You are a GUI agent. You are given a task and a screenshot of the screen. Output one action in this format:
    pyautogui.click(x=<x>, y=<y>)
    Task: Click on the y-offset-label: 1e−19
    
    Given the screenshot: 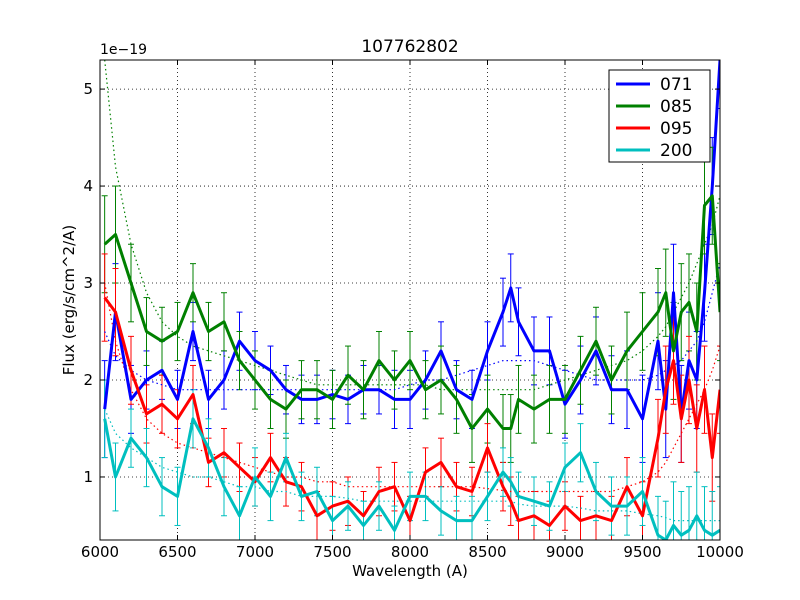 What is the action you would take?
    pyautogui.click(x=123, y=50)
    